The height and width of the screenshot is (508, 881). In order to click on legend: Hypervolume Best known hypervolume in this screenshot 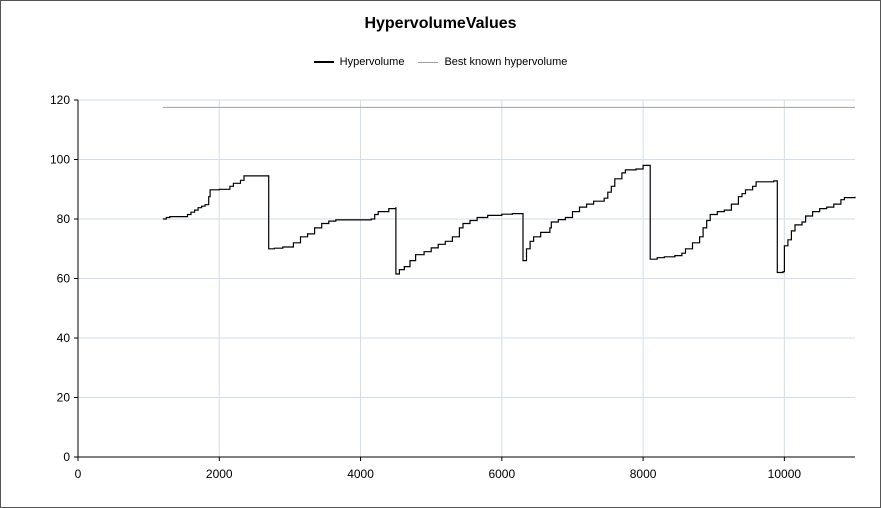, I will do `click(440, 62)`.